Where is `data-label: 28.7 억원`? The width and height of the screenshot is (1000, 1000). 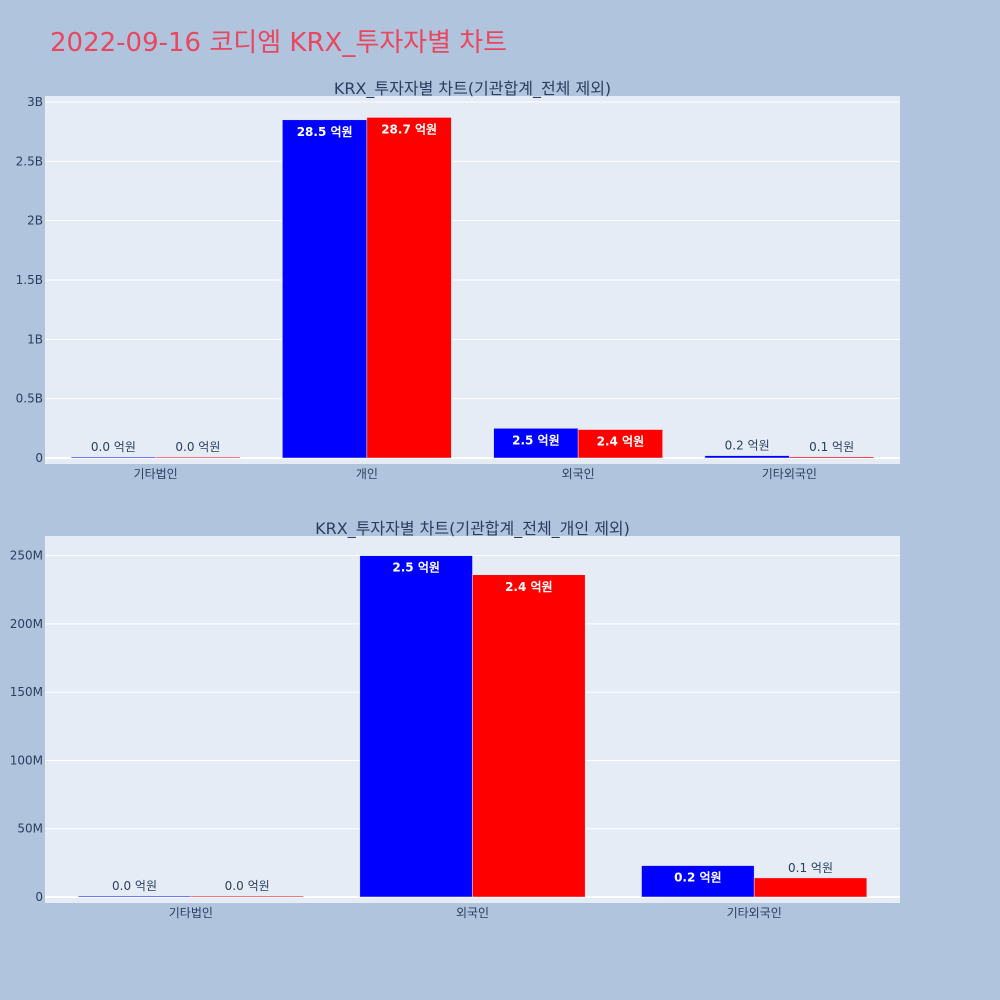
data-label: 28.7 억원 is located at coordinates (409, 129).